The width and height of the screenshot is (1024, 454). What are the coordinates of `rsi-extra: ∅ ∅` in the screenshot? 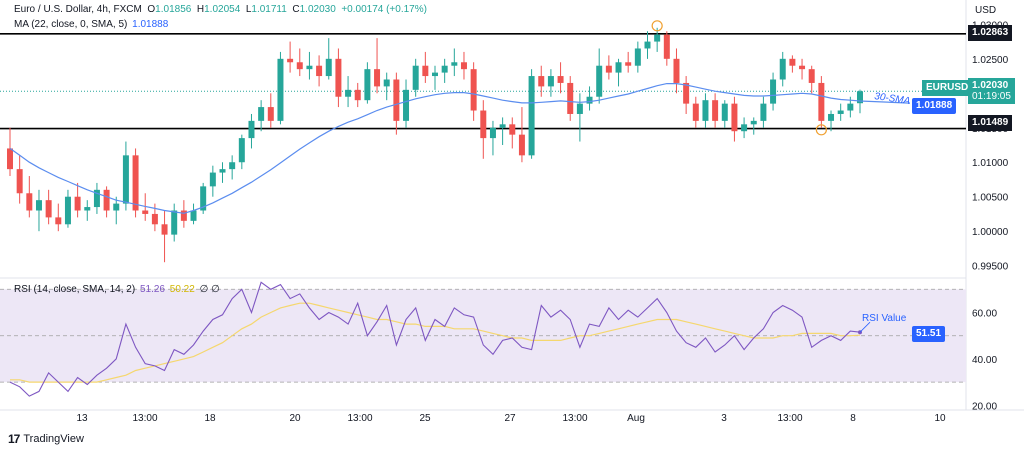 It's located at (209, 289).